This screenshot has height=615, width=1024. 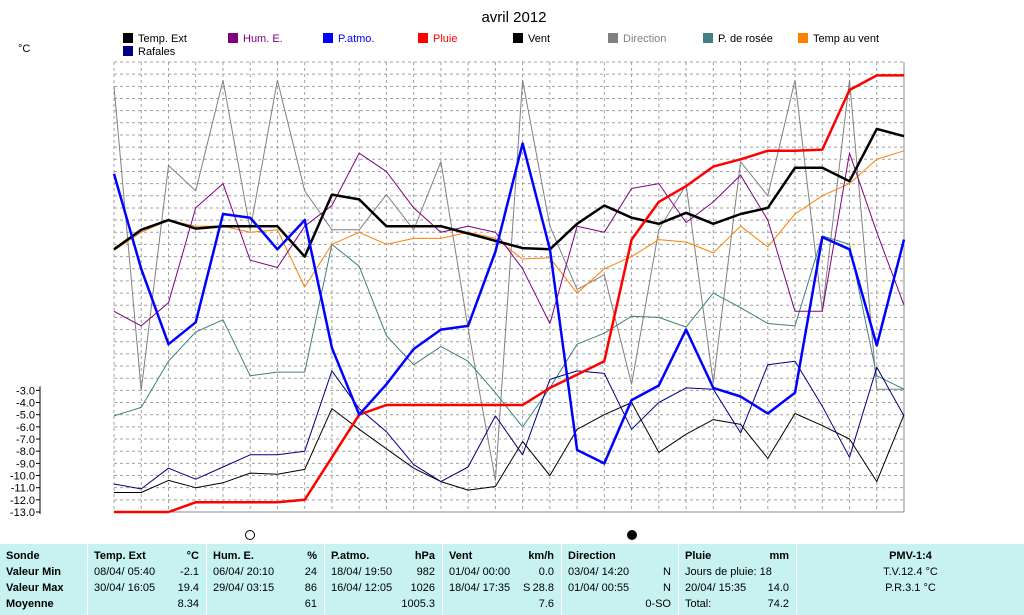 I want to click on legend-label: Vent, so click(x=539, y=39).